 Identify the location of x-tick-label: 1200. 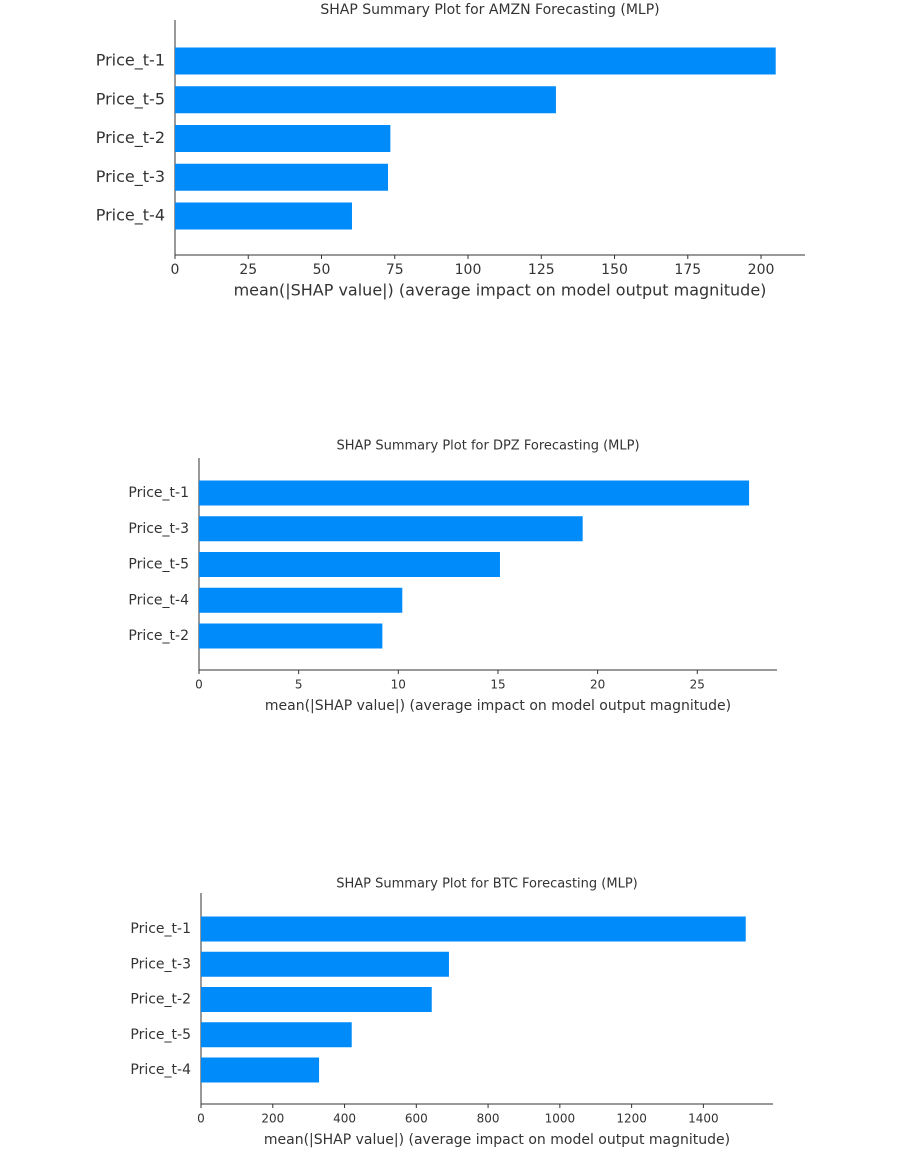
(631, 1119).